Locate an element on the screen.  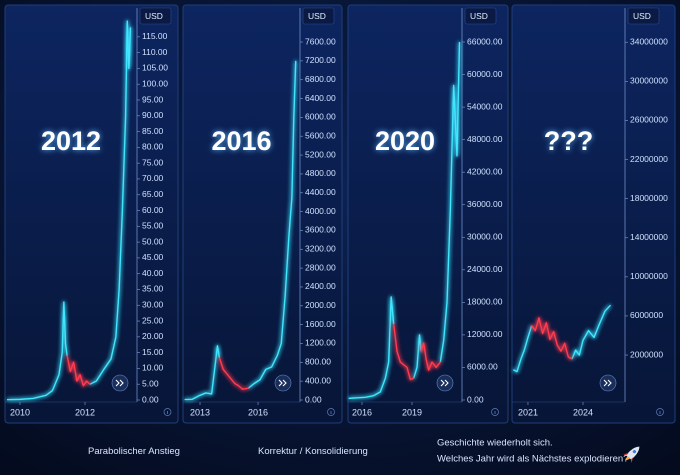
y-tick-label: 26000000 is located at coordinates (649, 120).